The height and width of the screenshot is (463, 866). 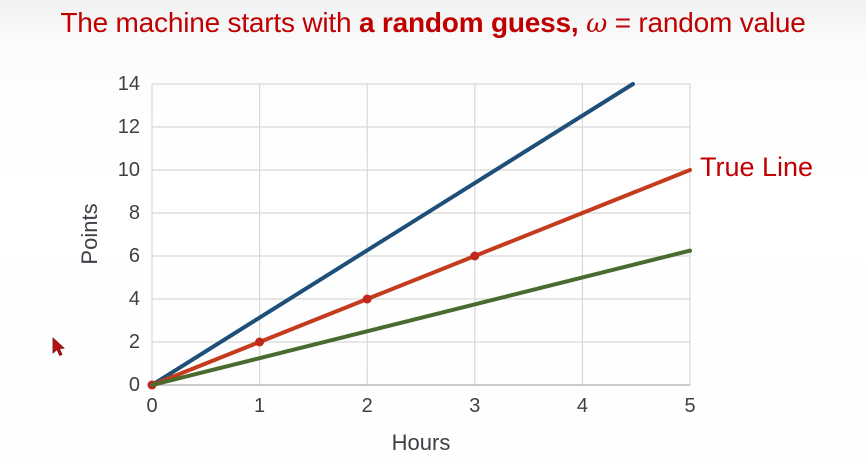 I want to click on y-tick-label: 12, so click(x=128, y=127).